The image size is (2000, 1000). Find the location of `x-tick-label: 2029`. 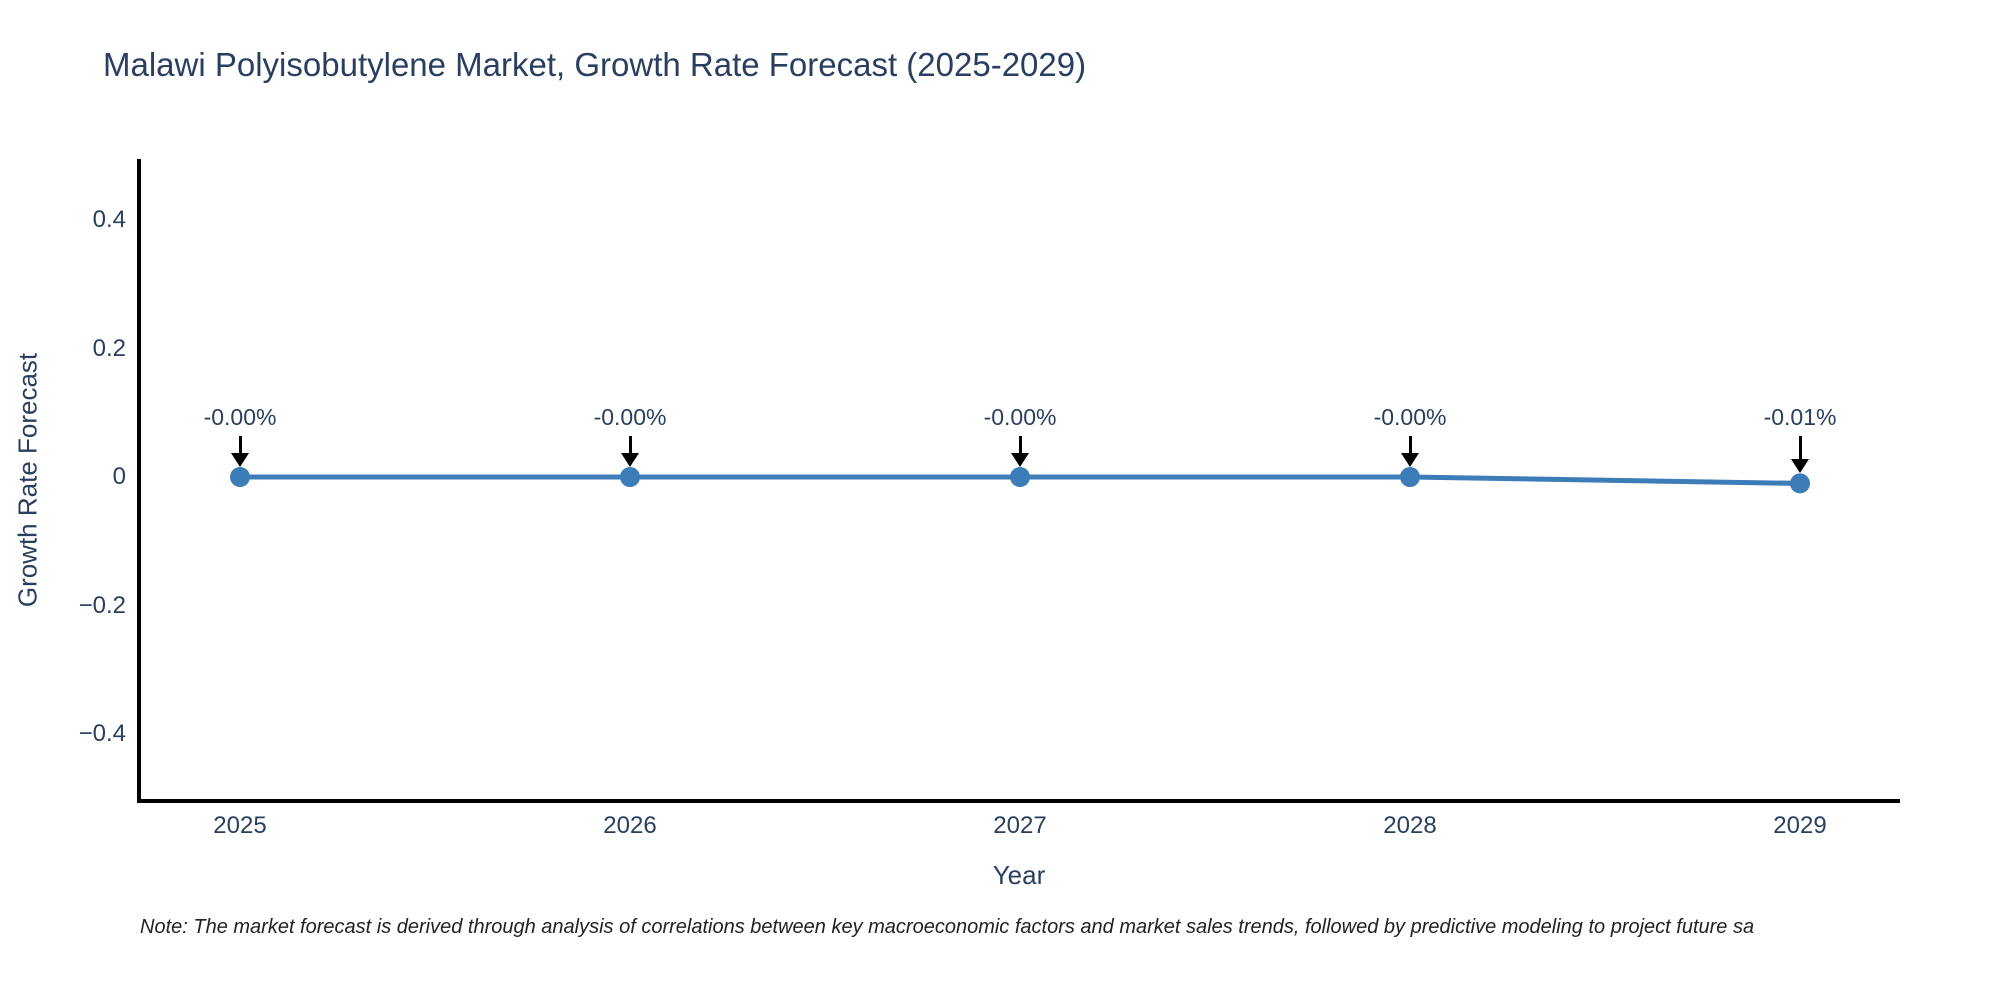

x-tick-label: 2029 is located at coordinates (1800, 825).